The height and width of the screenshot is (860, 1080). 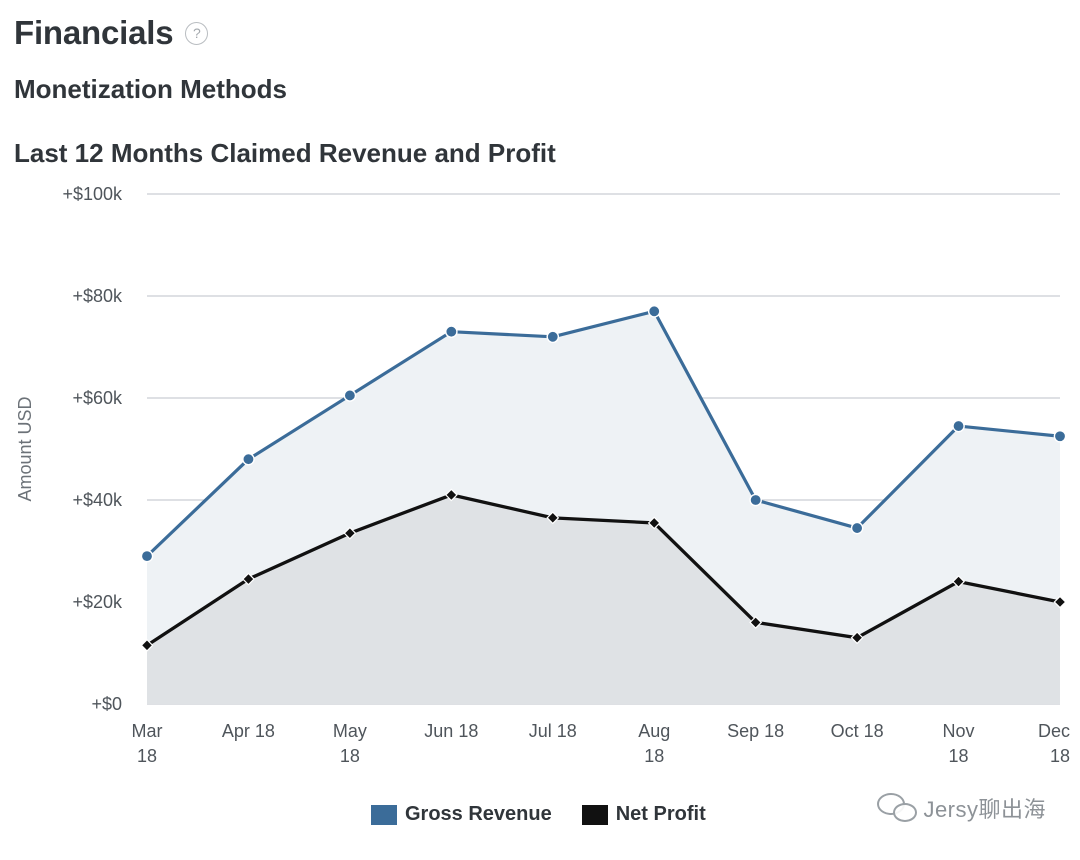 What do you see at coordinates (248, 731) in the screenshot?
I see `x-tick-label-1: Apr 18` at bounding box center [248, 731].